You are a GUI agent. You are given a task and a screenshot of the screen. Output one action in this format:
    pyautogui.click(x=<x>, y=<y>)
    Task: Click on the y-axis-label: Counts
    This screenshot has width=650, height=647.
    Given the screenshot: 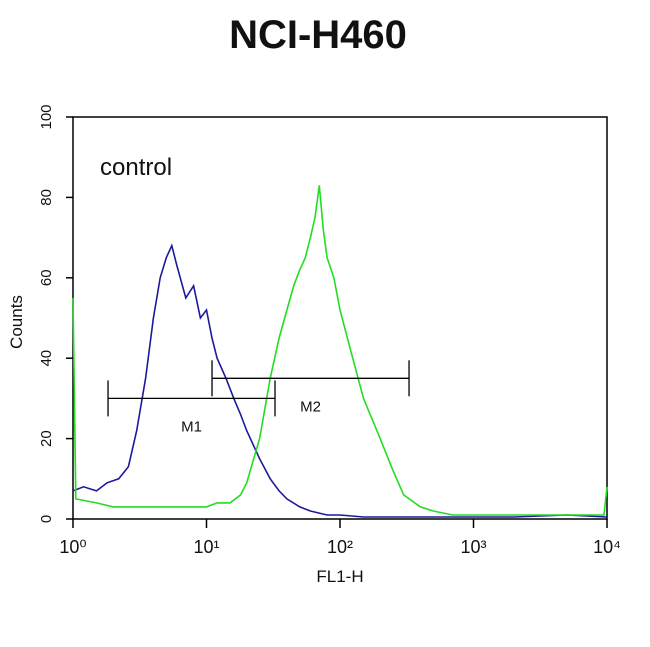 What is the action you would take?
    pyautogui.click(x=16, y=322)
    